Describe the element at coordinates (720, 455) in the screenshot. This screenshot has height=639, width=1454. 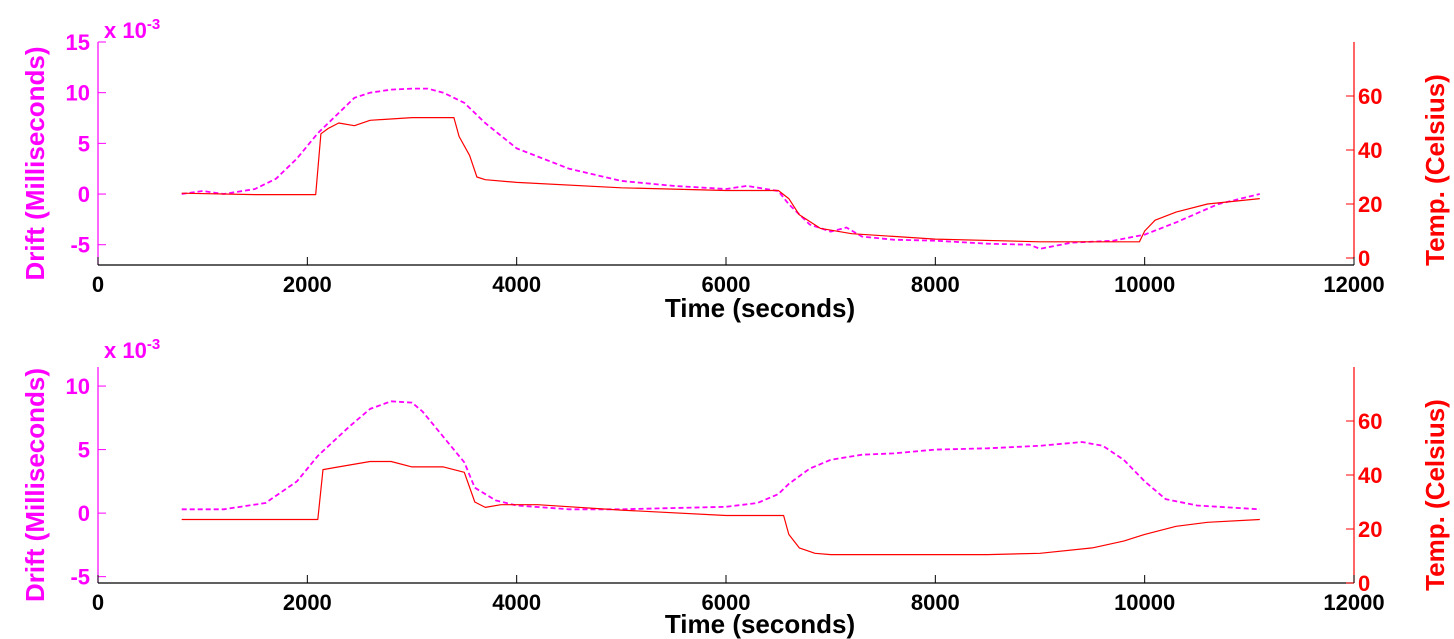
I see `drift-series-line` at that location.